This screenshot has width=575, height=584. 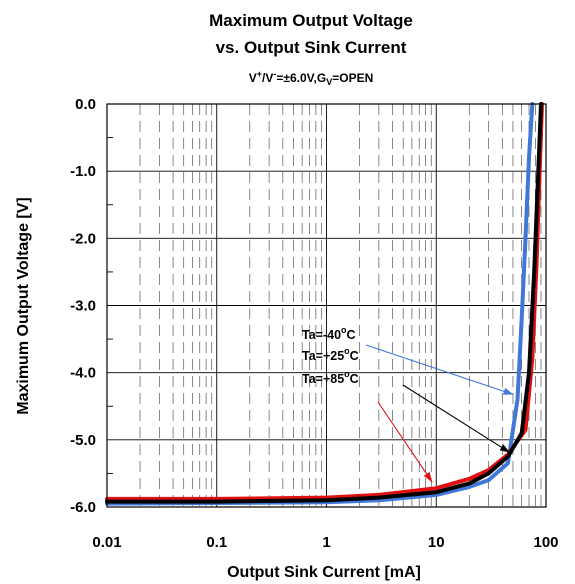 I want to click on x-tick-label: 100, so click(x=545, y=542).